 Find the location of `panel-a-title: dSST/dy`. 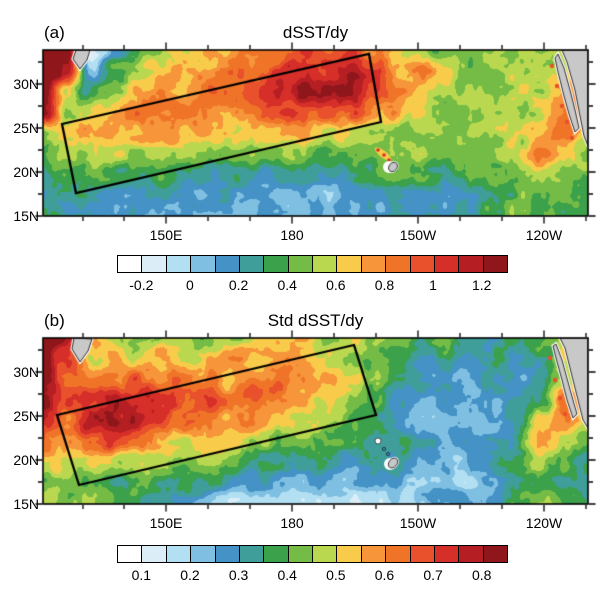

panel-a-title: dSST/dy is located at coordinates (315, 32).